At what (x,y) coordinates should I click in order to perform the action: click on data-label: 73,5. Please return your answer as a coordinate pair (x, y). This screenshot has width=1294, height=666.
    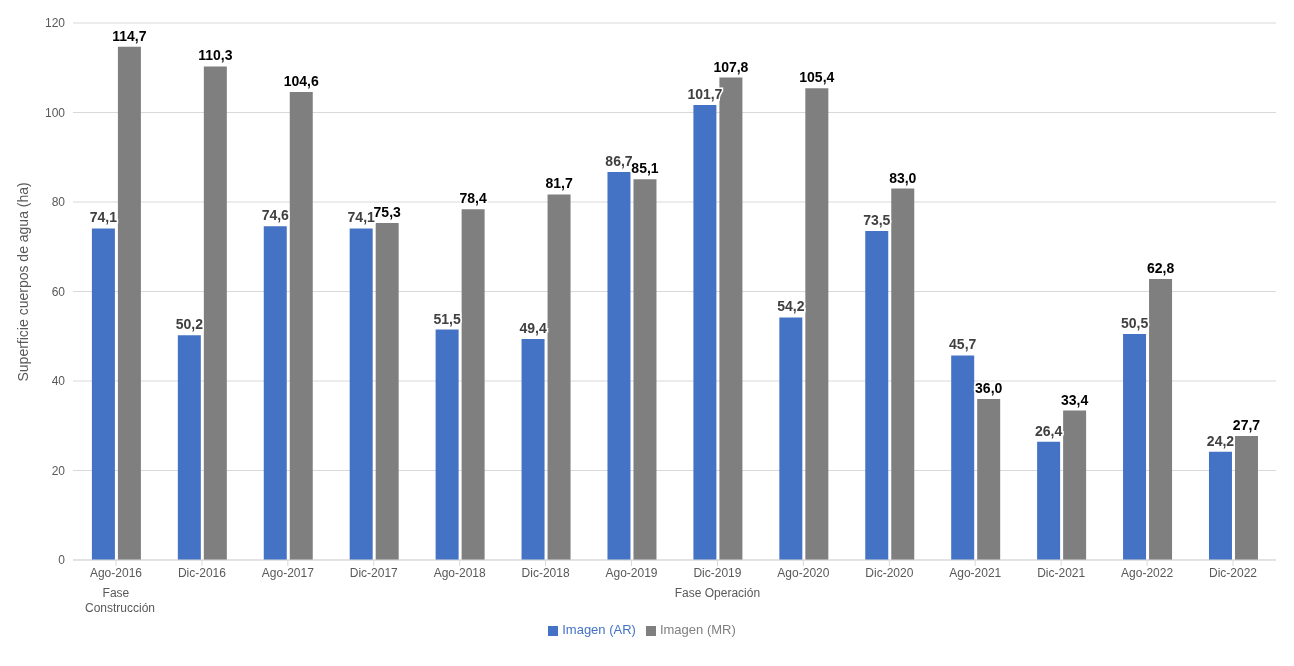
    Looking at the image, I should click on (877, 220).